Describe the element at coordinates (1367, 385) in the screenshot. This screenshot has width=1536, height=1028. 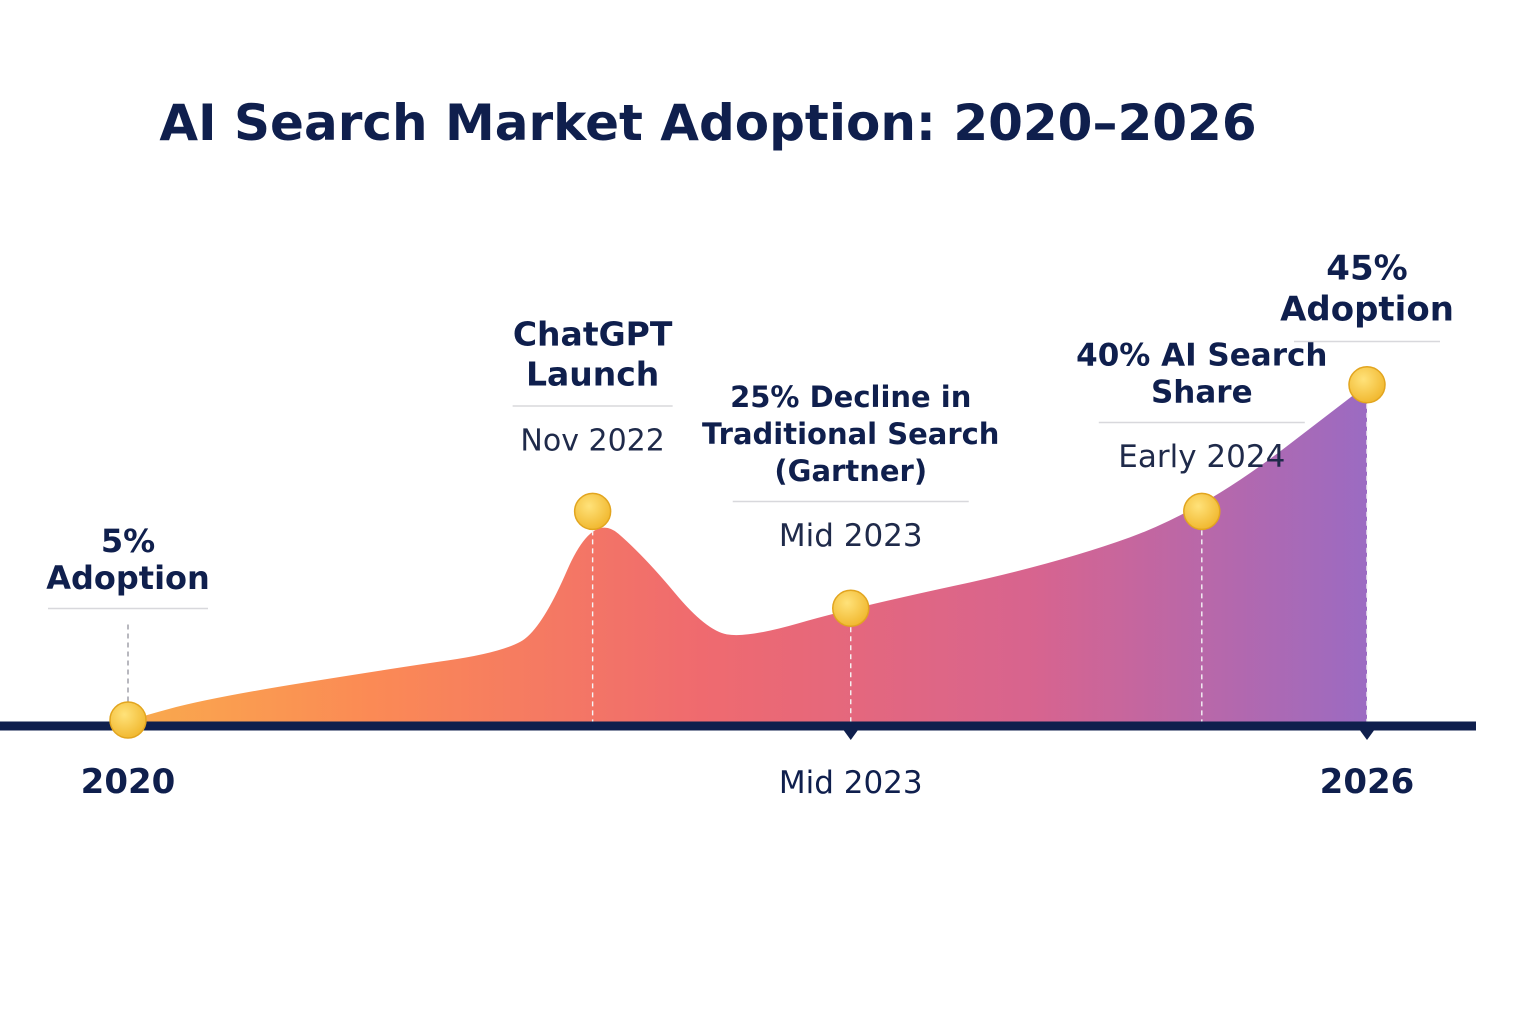
I see `annotation-marker-end` at that location.